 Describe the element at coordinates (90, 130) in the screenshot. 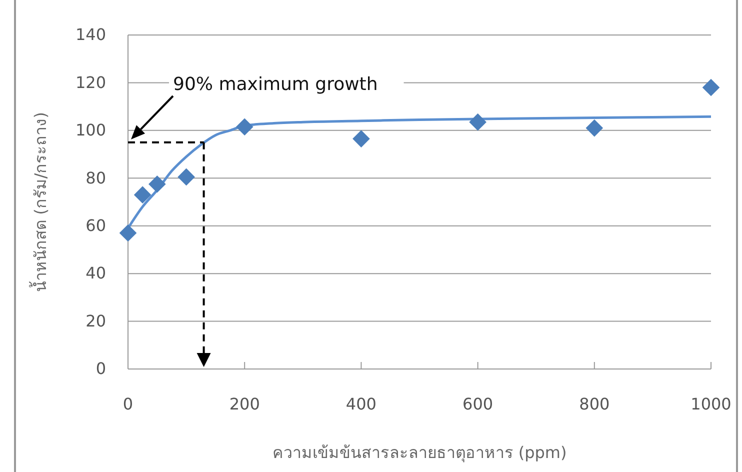

I see `y-tick-label: 100` at that location.